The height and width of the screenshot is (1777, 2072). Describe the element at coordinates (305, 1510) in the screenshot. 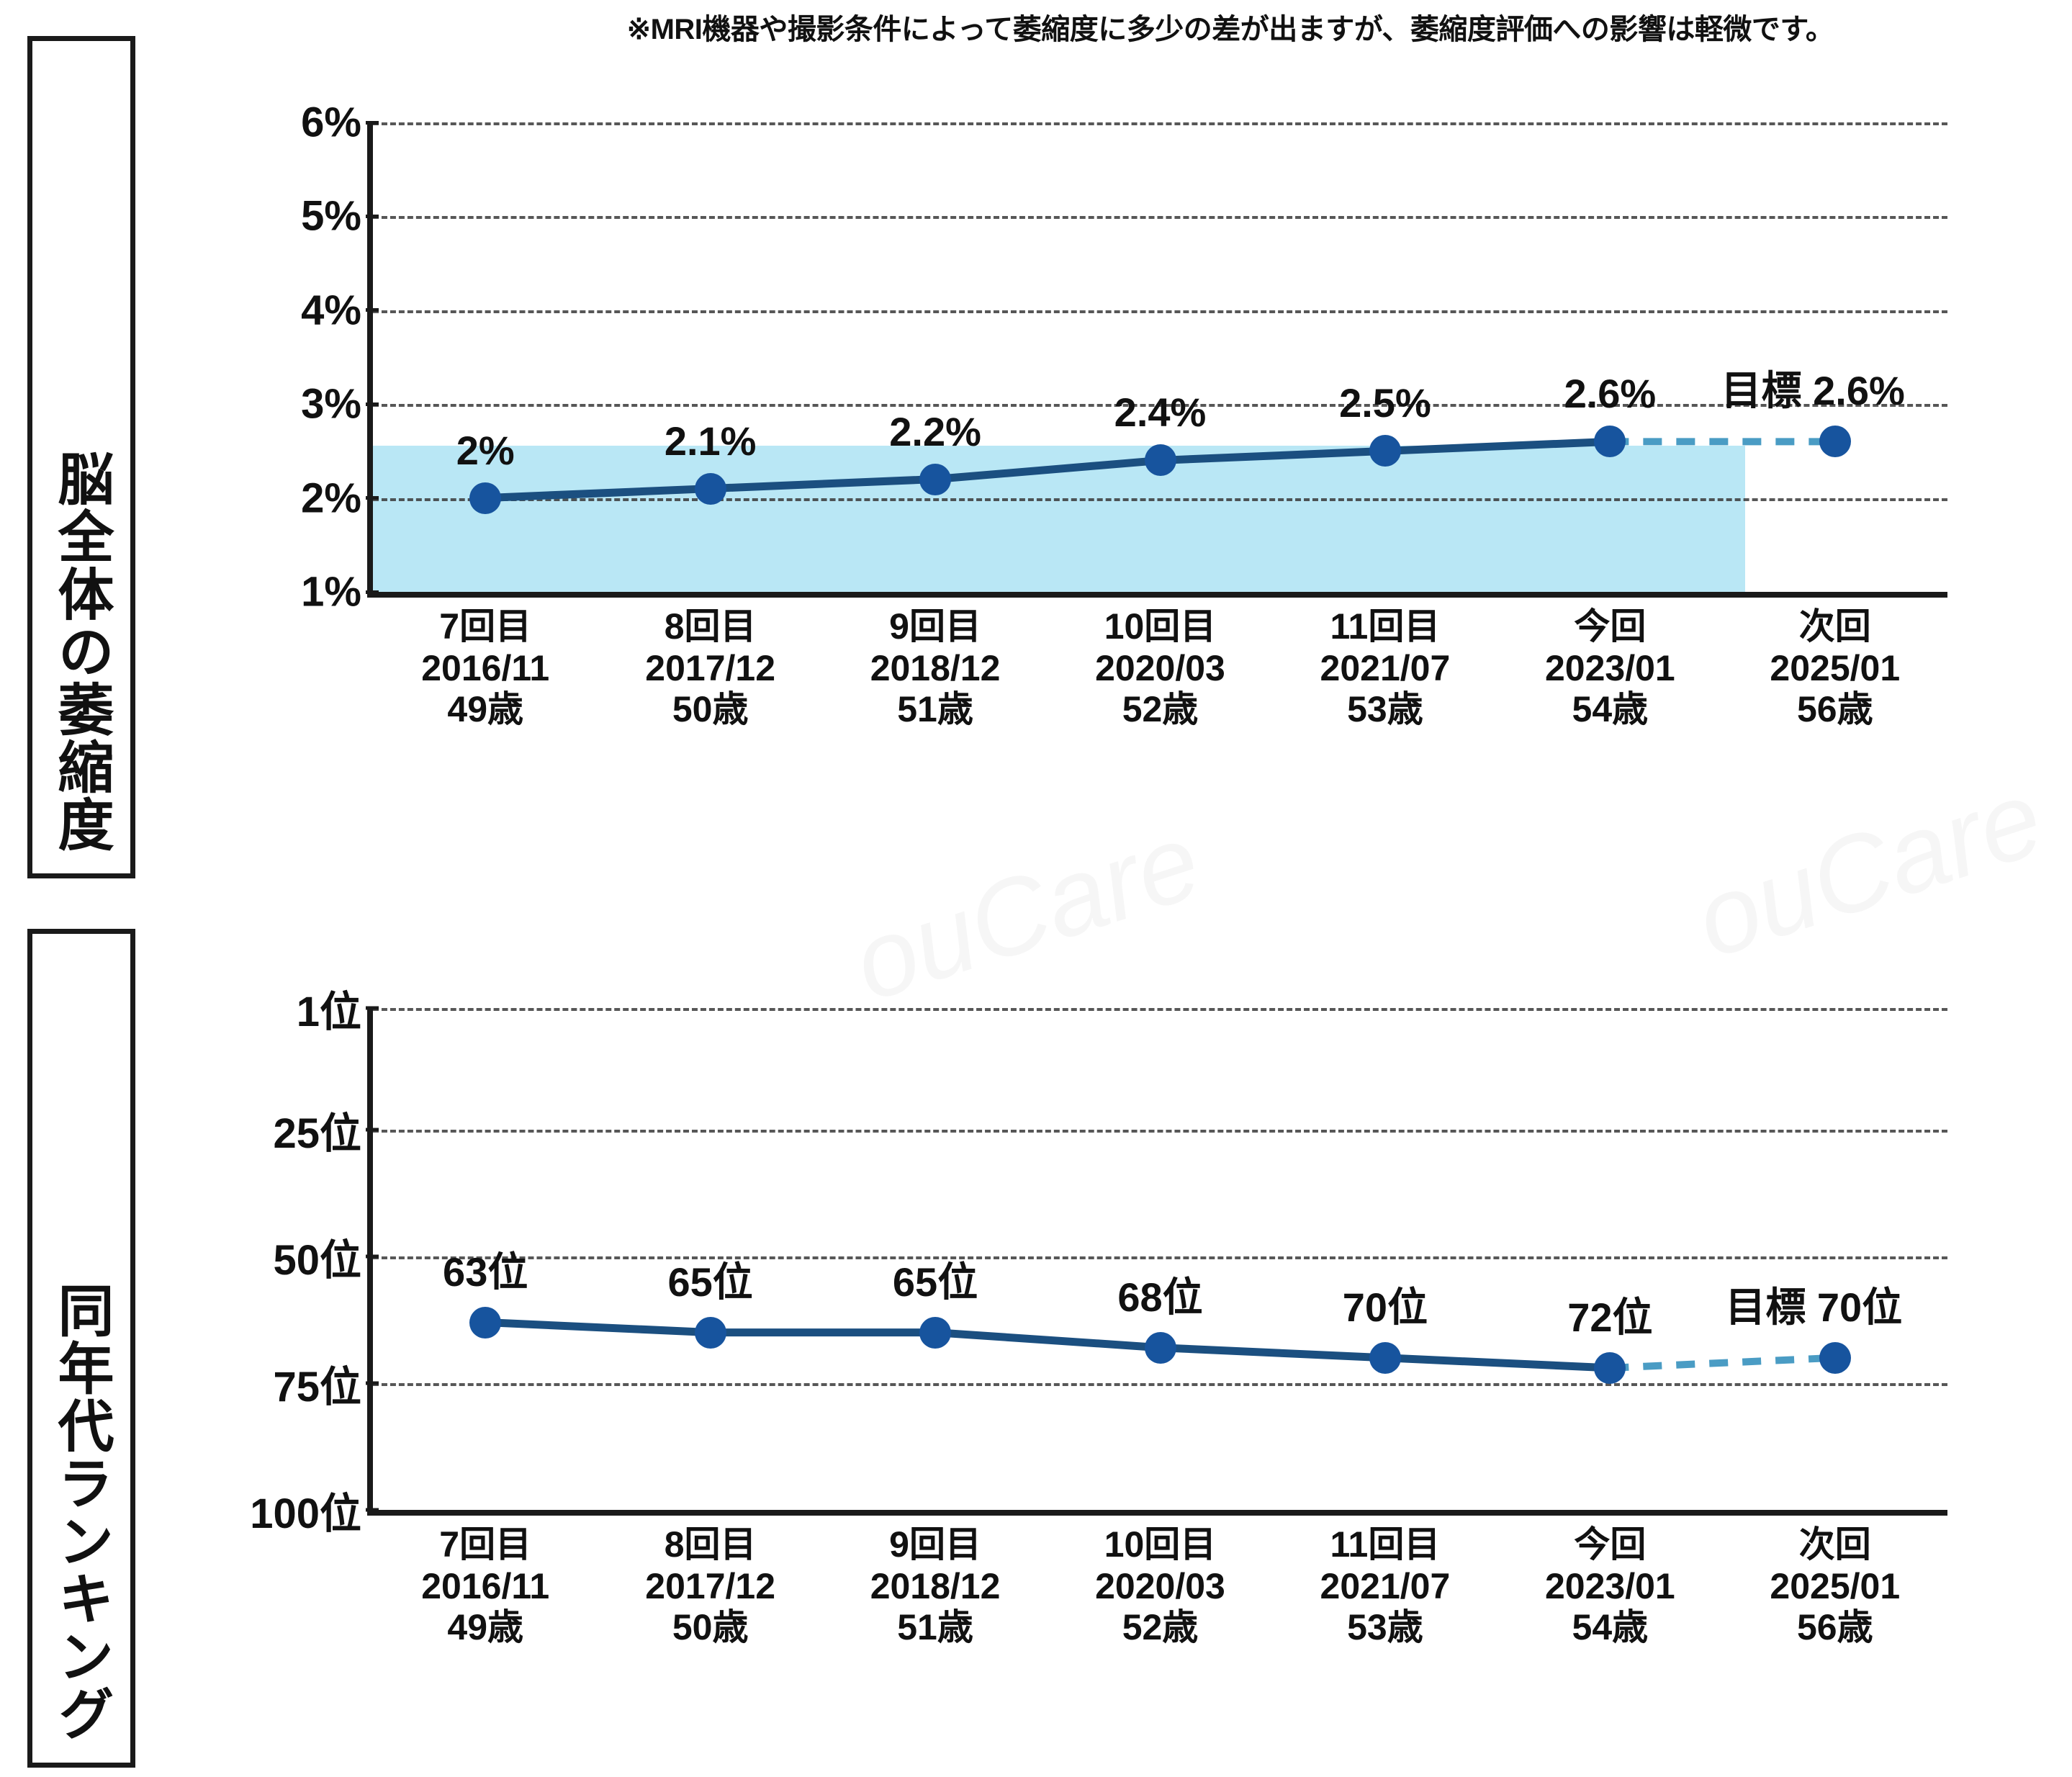

I see `y-axis-tick-label: 100位` at that location.